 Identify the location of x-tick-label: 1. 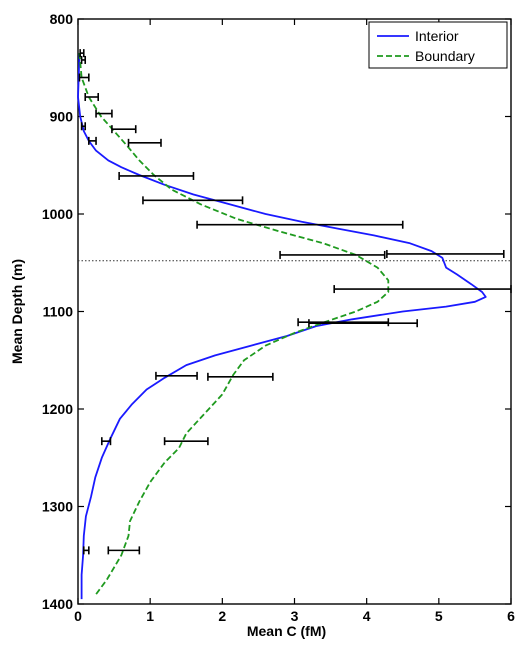
(150, 616).